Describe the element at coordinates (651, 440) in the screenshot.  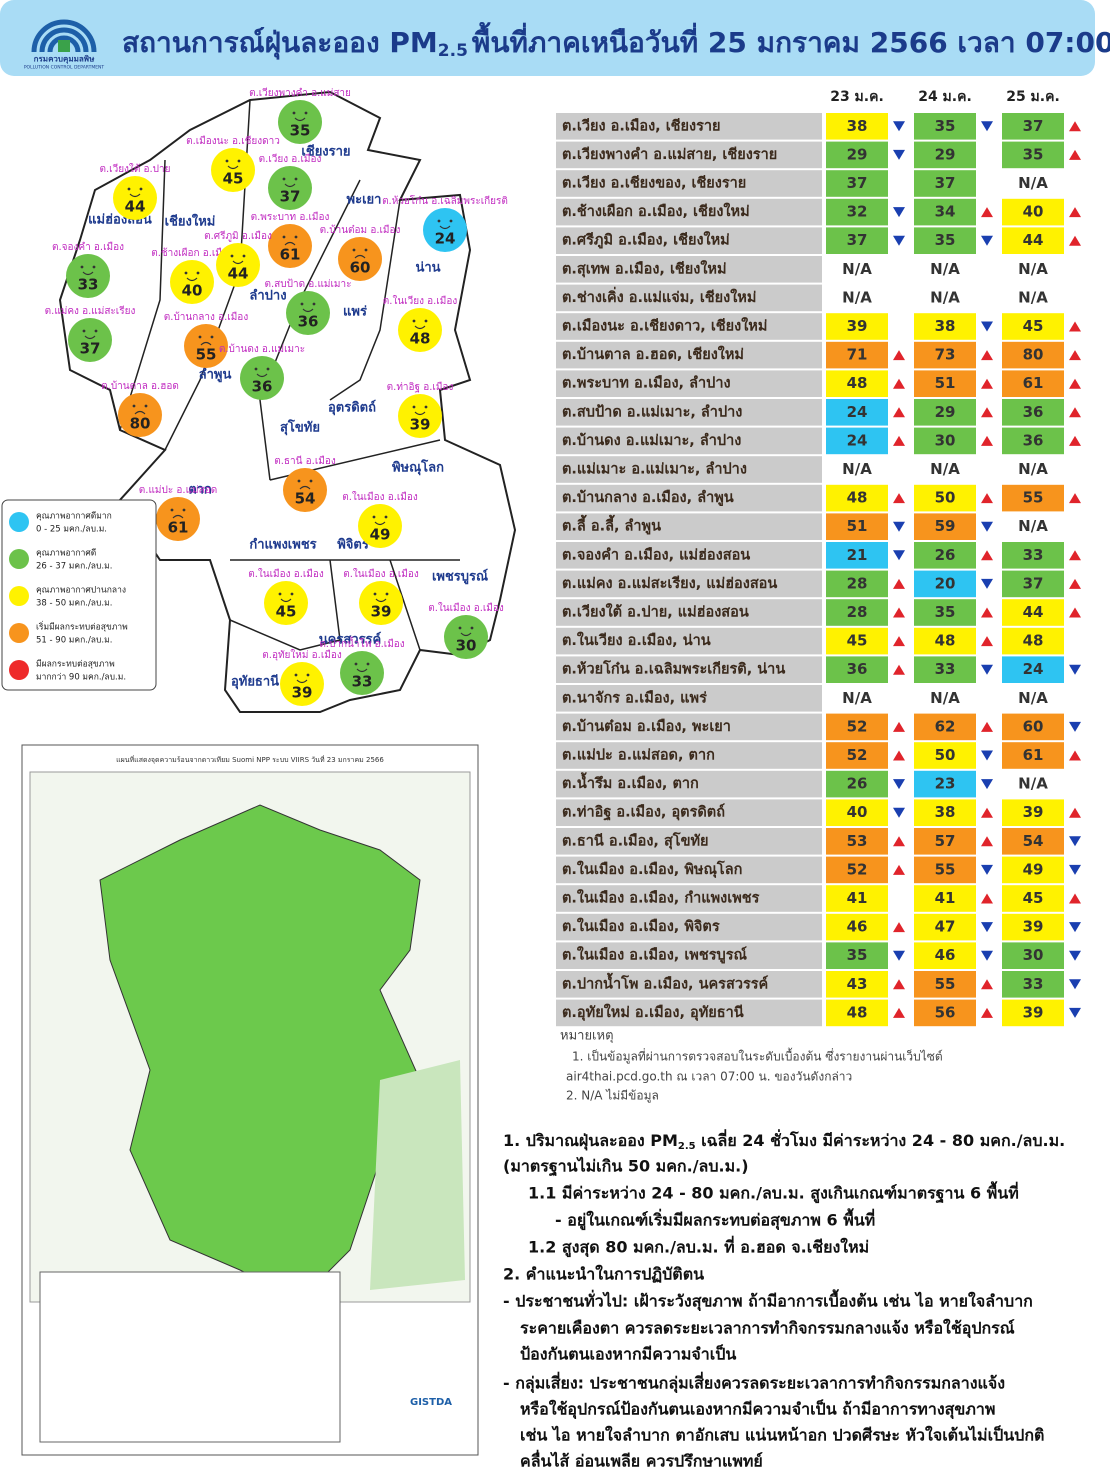
I see `station-name: ต.บ้านดง อ.แม่เมาะ, ลำปาง` at that location.